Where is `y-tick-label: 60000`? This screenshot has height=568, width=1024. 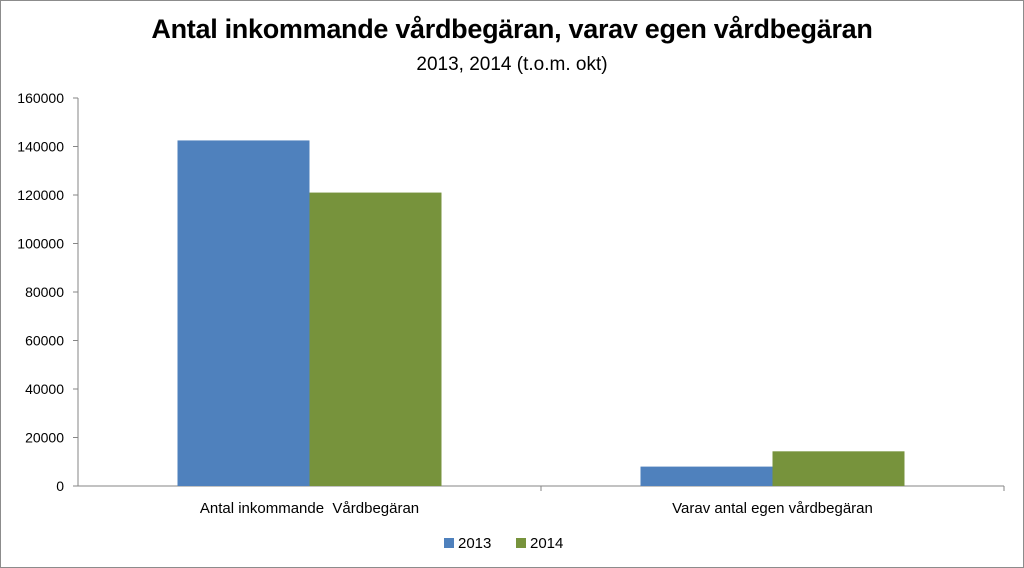 y-tick-label: 60000 is located at coordinates (44, 341).